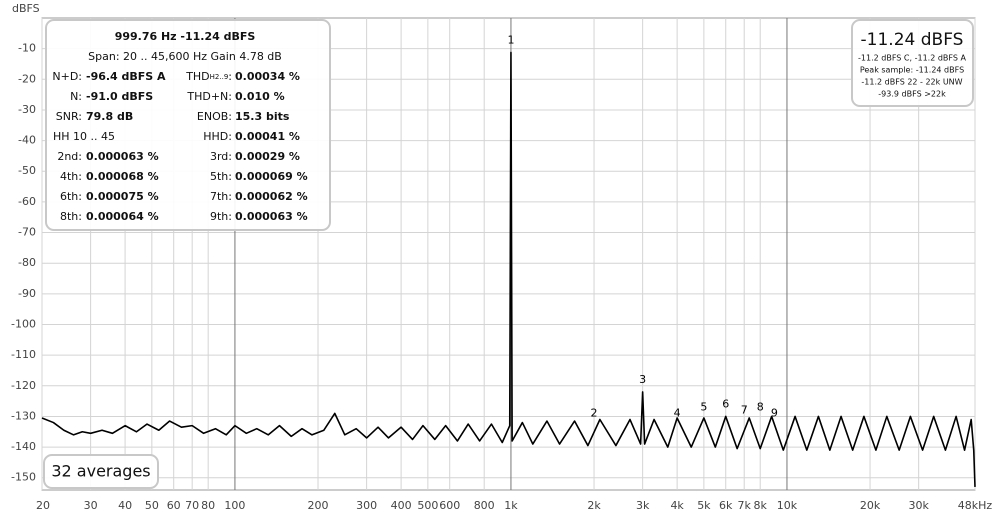 Image resolution: width=1000 pixels, height=516 pixels. What do you see at coordinates (726, 505) in the screenshot?
I see `x-tick-label: 6k` at bounding box center [726, 505].